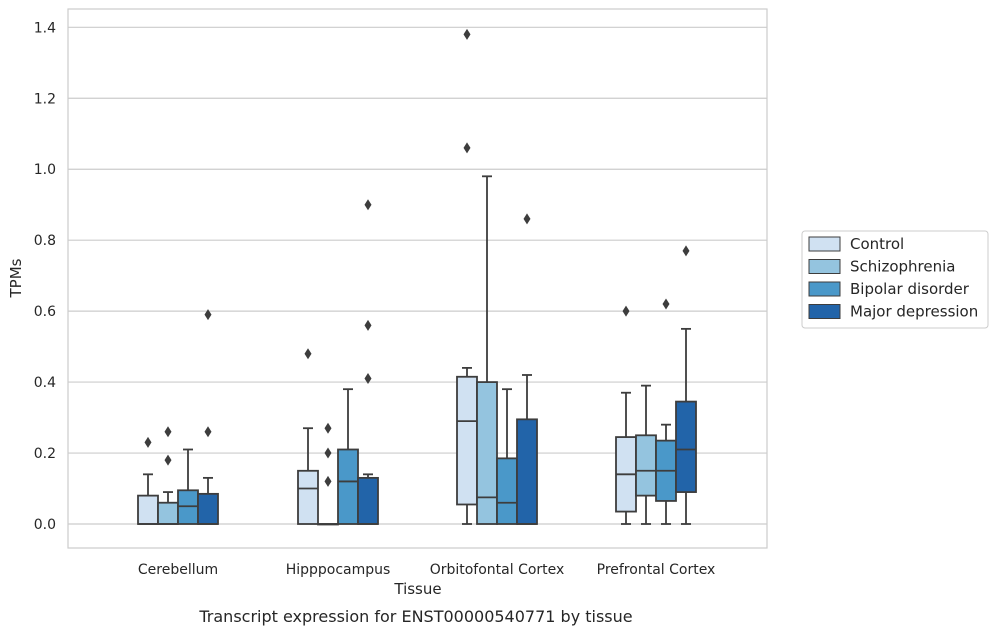  What do you see at coordinates (877, 244) in the screenshot?
I see `legend-label: Control` at bounding box center [877, 244].